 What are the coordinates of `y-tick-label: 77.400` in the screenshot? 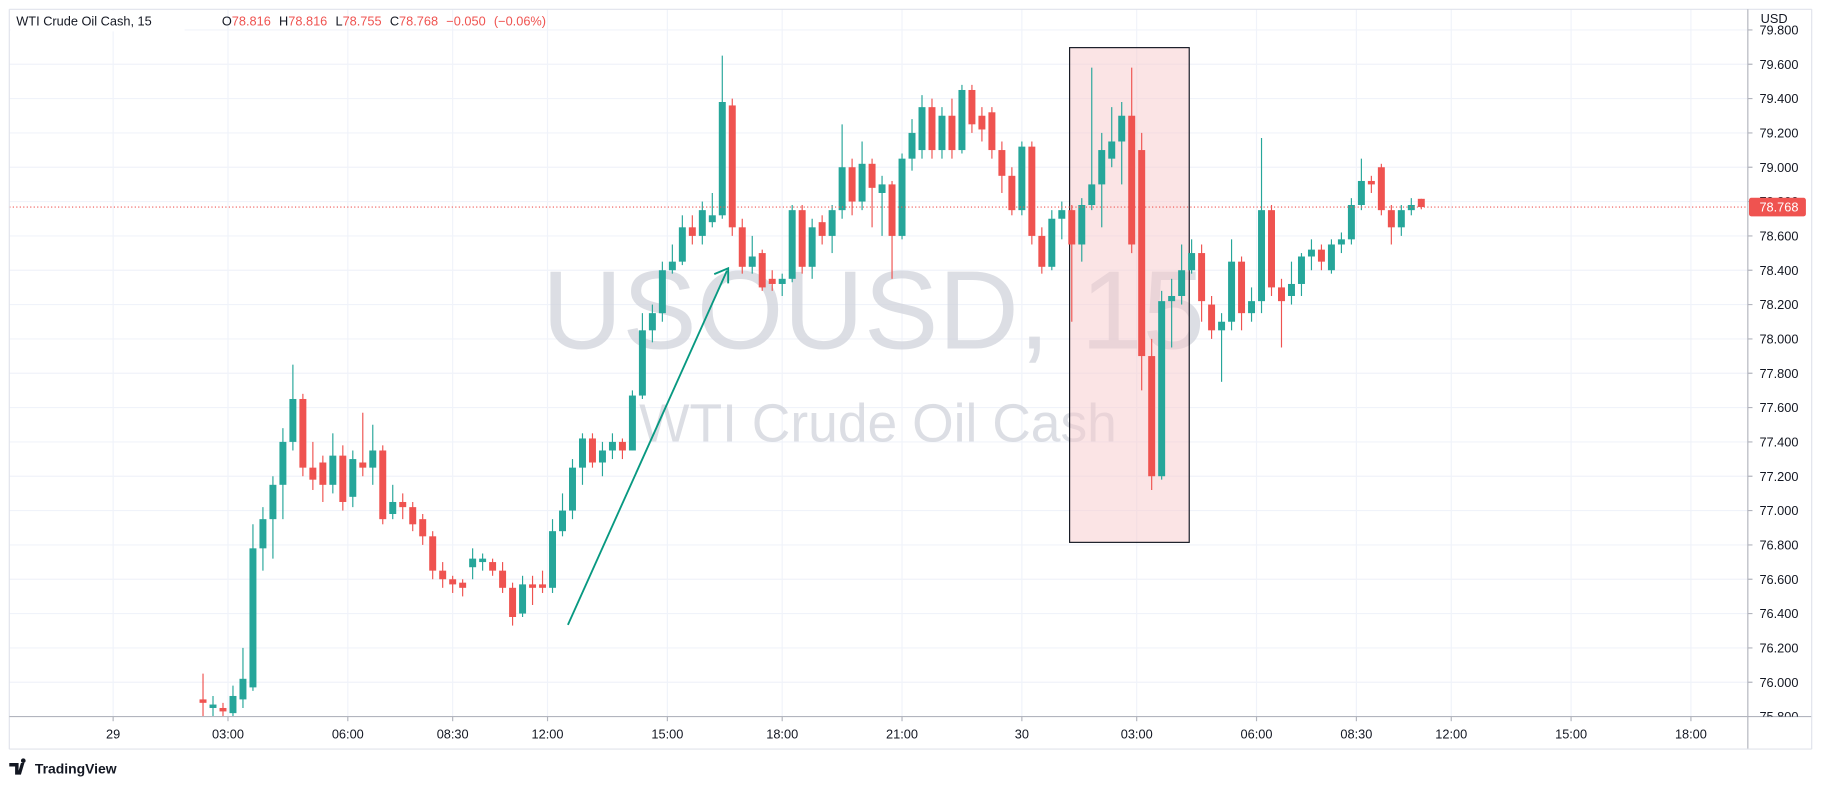 It's located at (1778, 442).